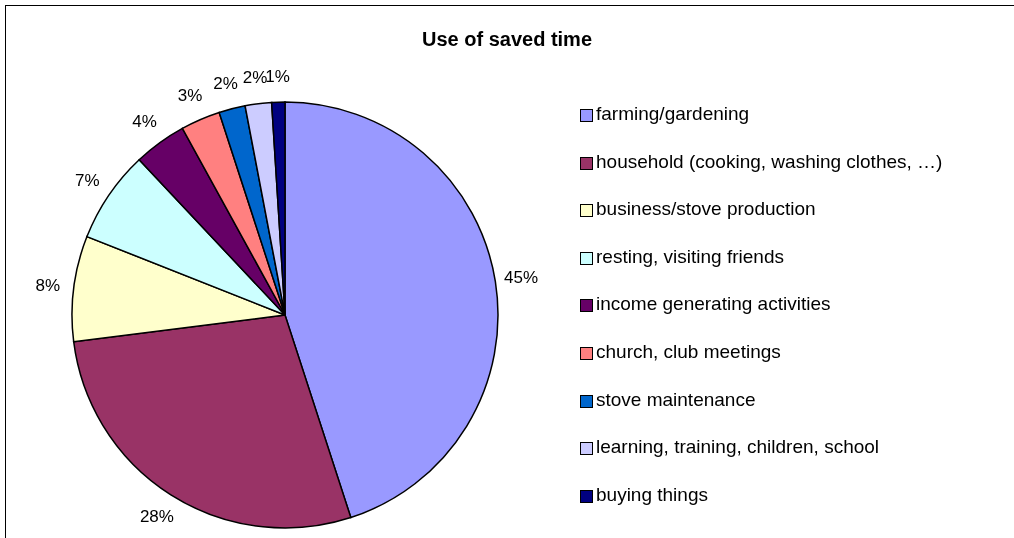 The width and height of the screenshot is (1014, 538). I want to click on chart-title: Use of saved time, so click(507, 39).